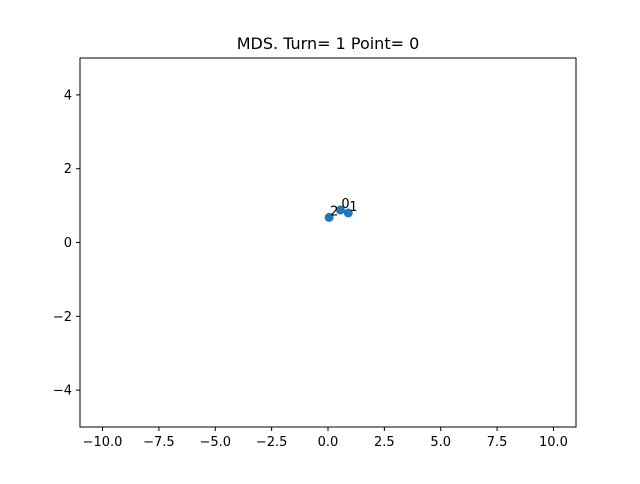 The width and height of the screenshot is (640, 484). Describe the element at coordinates (62, 317) in the screenshot. I see `y-tick-label: −2` at that location.